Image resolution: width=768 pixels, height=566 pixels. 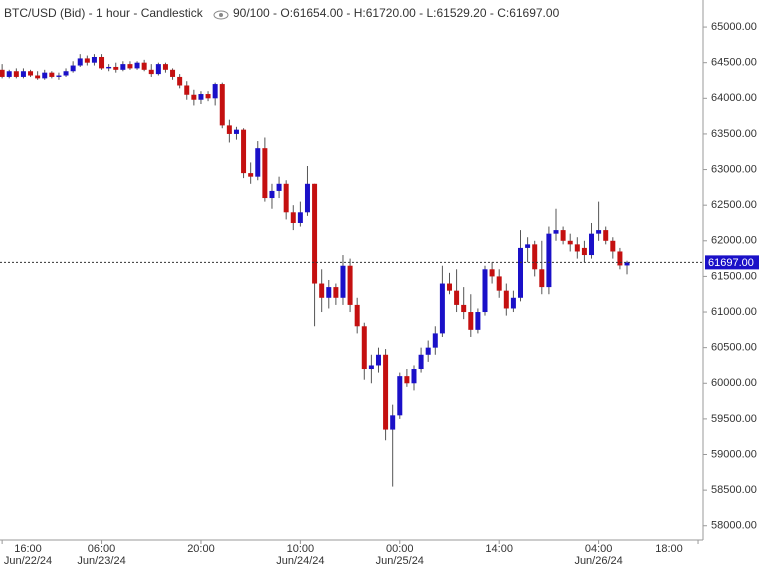 What do you see at coordinates (734, 454) in the screenshot?
I see `y-tick-label: 59000.00` at bounding box center [734, 454].